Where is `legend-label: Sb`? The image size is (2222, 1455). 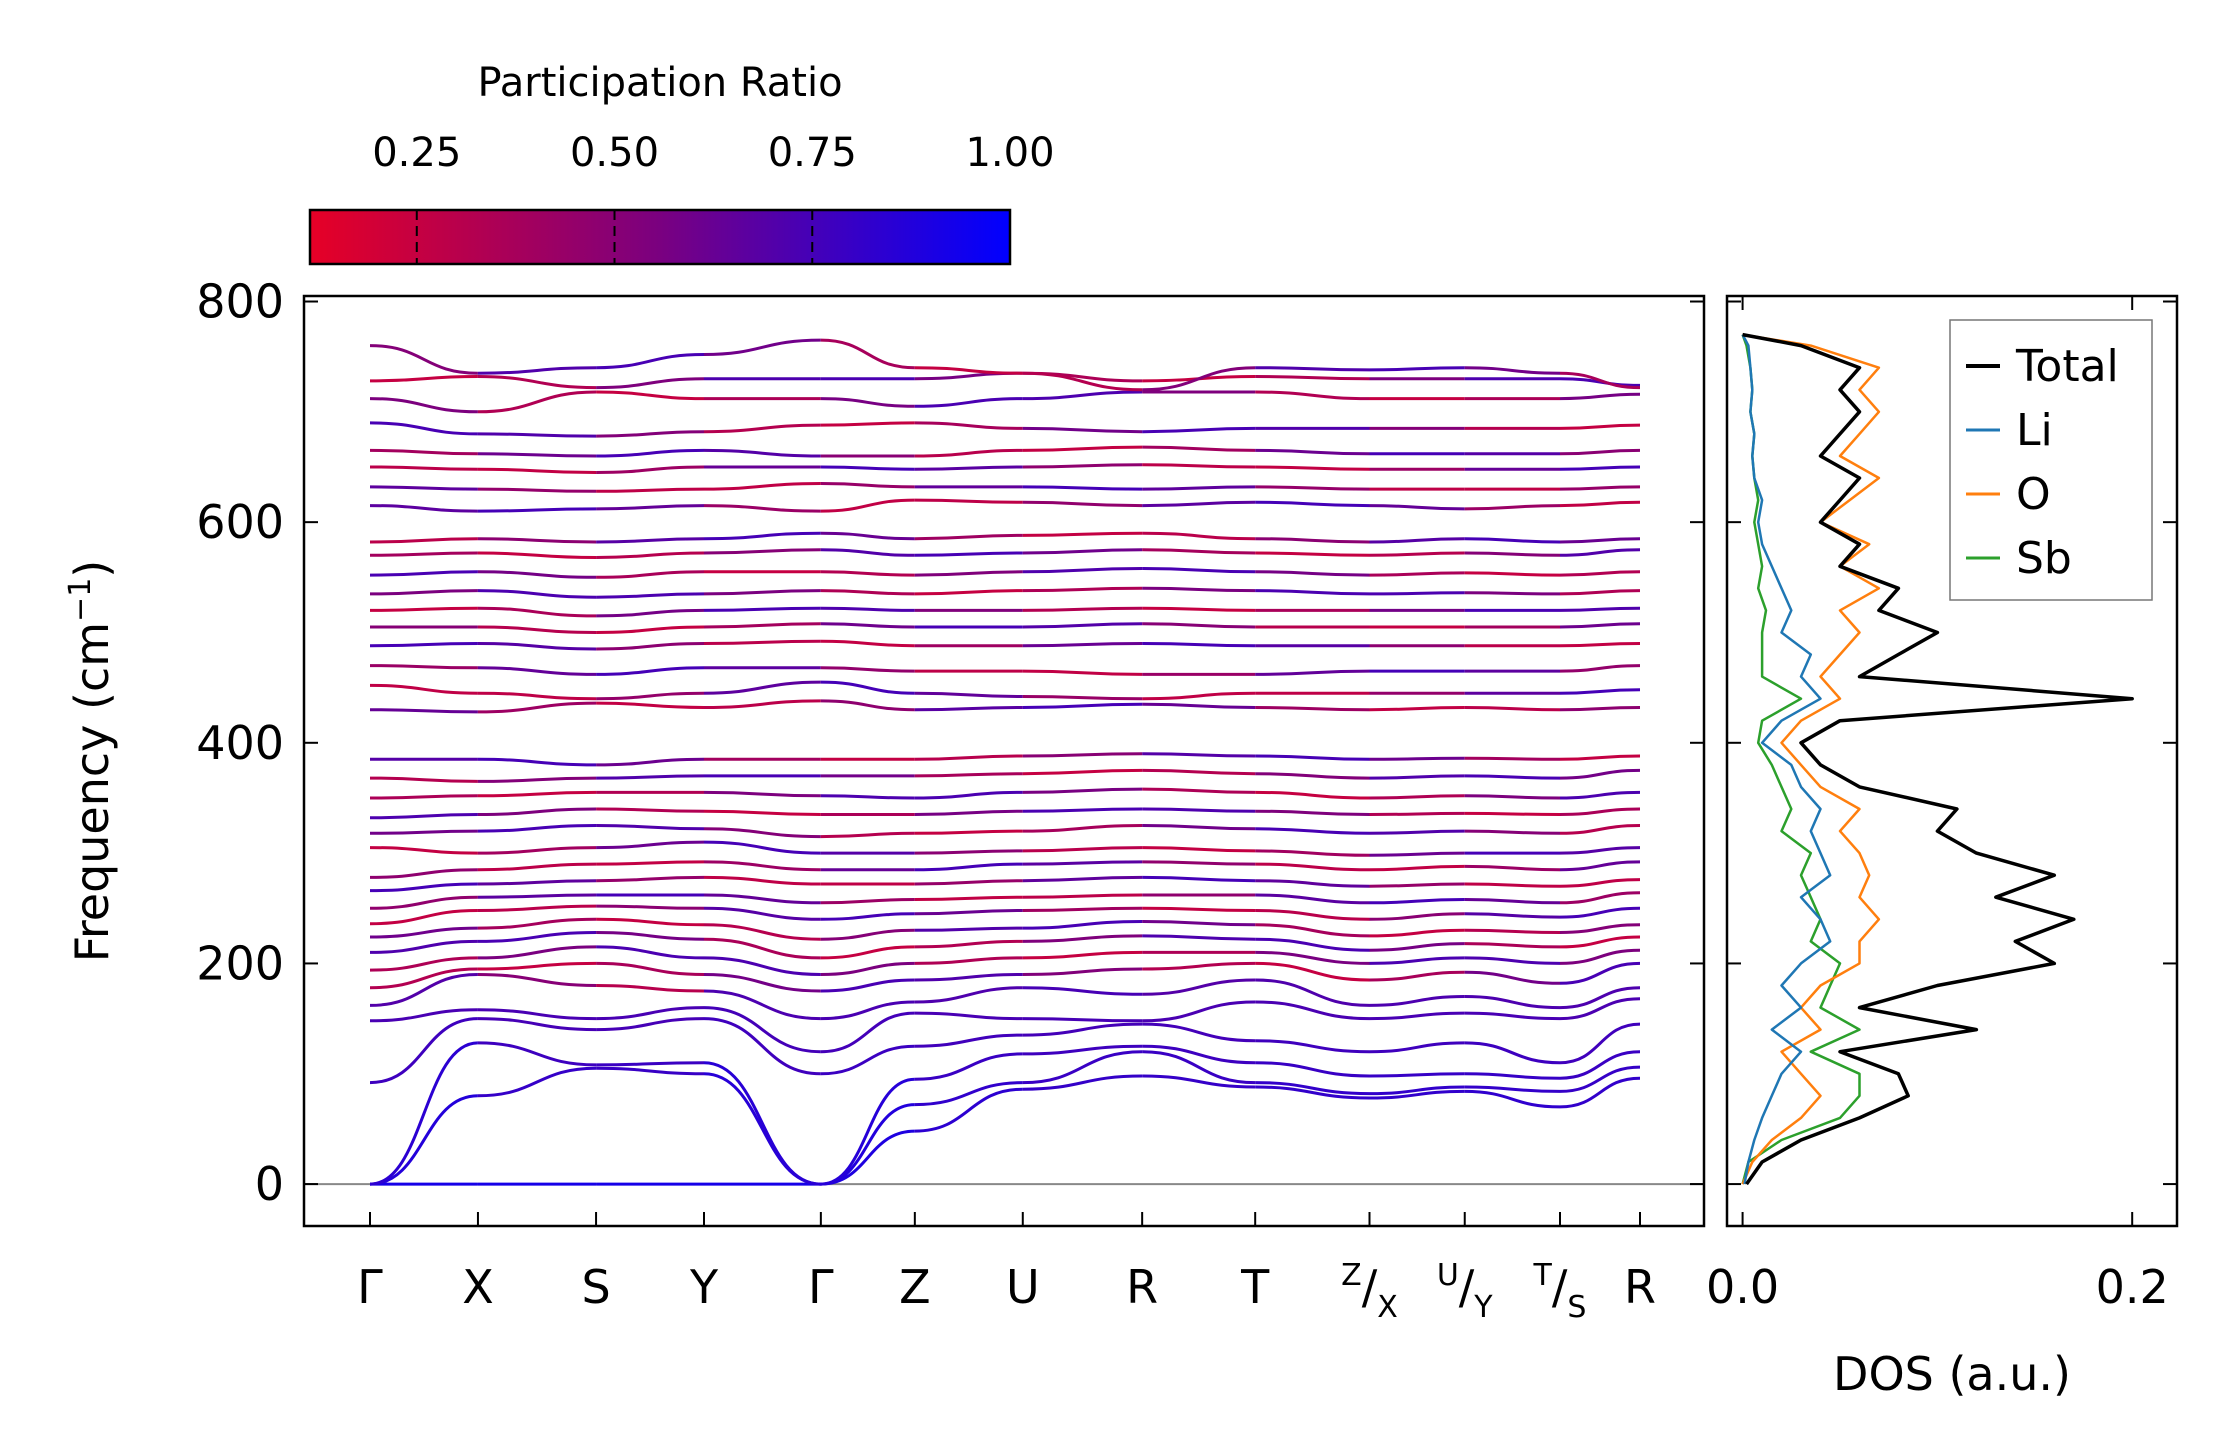 legend-label: Sb is located at coordinates (2044, 558).